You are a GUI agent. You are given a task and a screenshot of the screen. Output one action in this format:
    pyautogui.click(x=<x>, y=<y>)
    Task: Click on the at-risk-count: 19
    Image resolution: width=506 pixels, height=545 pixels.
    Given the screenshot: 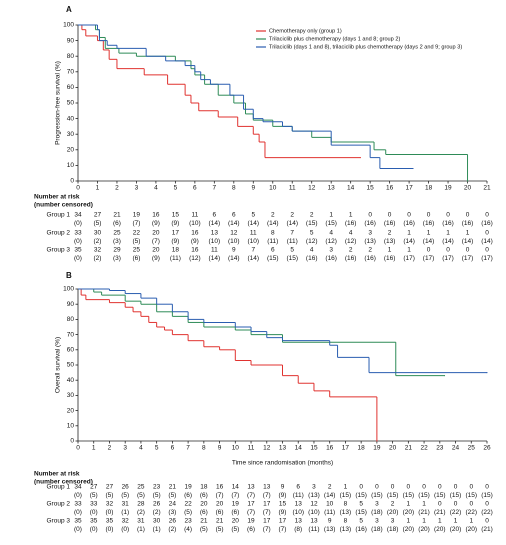 What is the action you would take?
    pyautogui.click(x=251, y=521)
    